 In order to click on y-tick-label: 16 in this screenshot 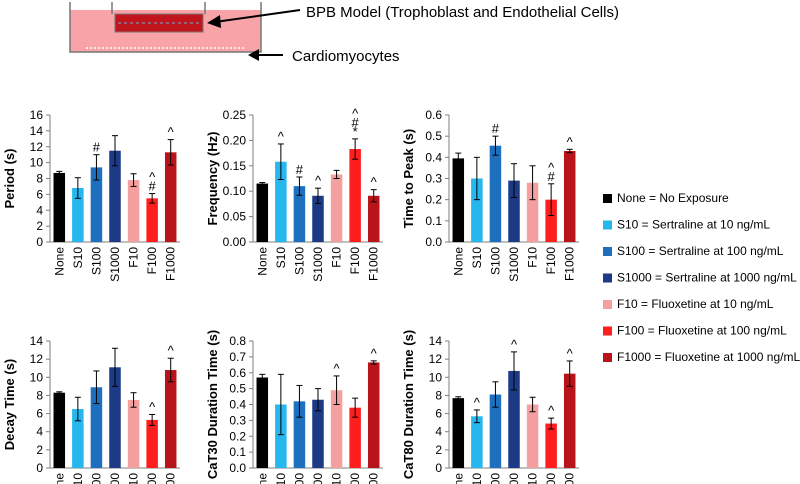, I will do `click(37, 115)`.